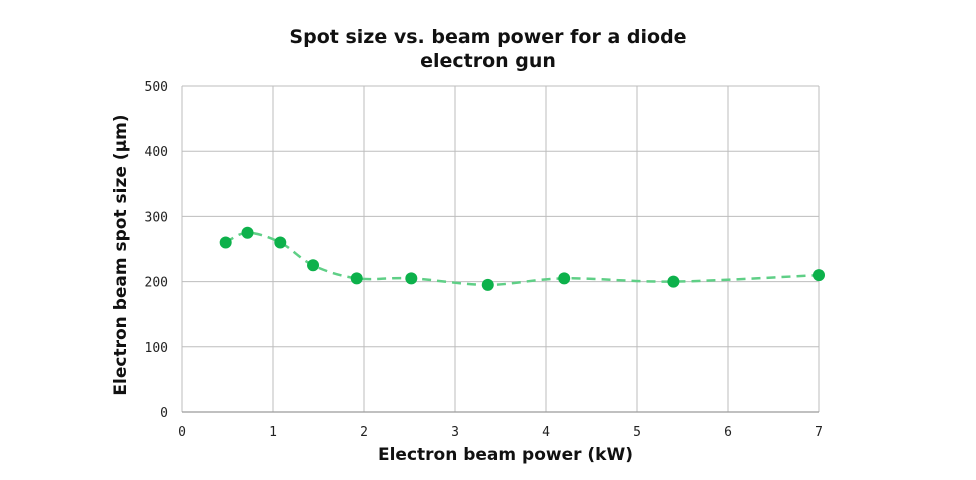 The image size is (976, 480). I want to click on x-tick-label: 5, so click(637, 432).